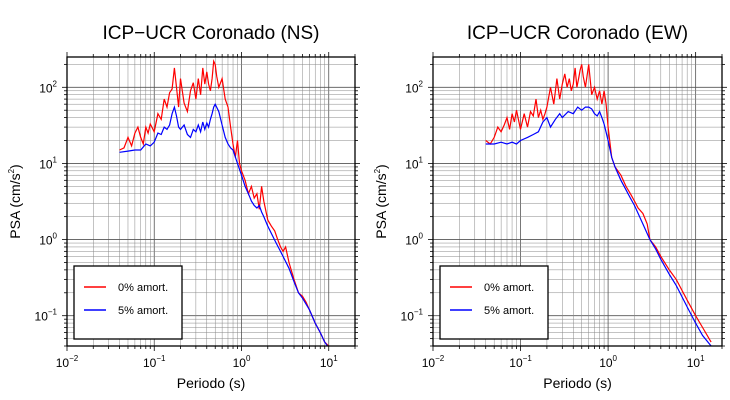 Image resolution: width=730 pixels, height=400 pixels. What do you see at coordinates (577, 33) in the screenshot?
I see `chart-title: ICP−UCR Coronado (EW)` at bounding box center [577, 33].